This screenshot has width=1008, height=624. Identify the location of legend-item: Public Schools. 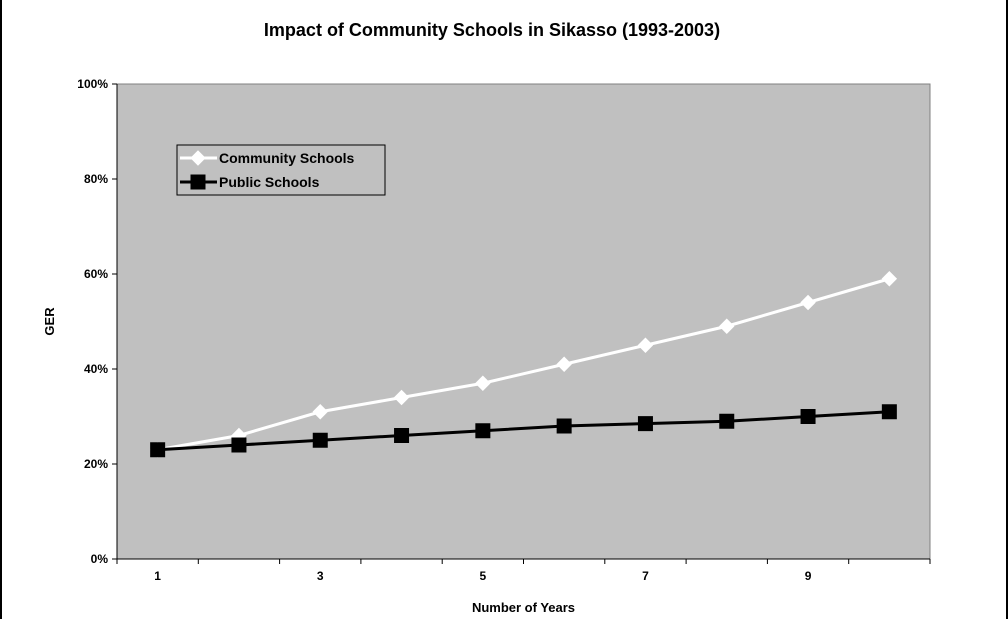
(250, 182).